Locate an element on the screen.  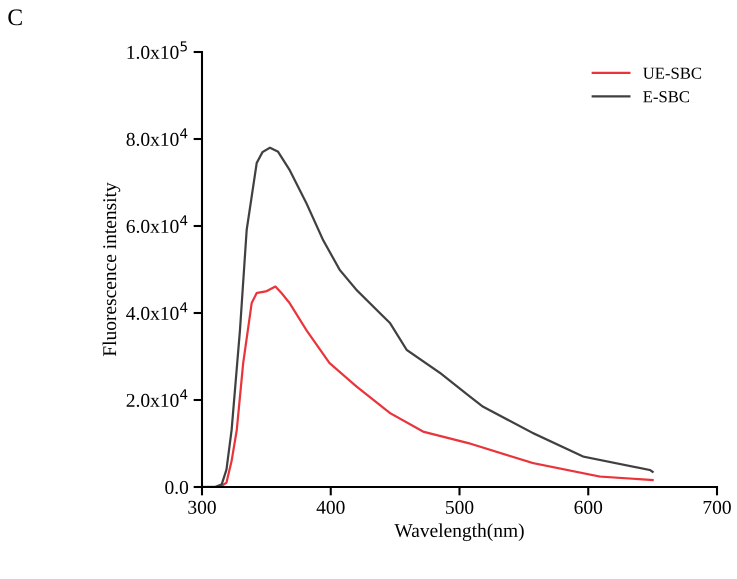
legend-label: UE-SBC is located at coordinates (672, 73).